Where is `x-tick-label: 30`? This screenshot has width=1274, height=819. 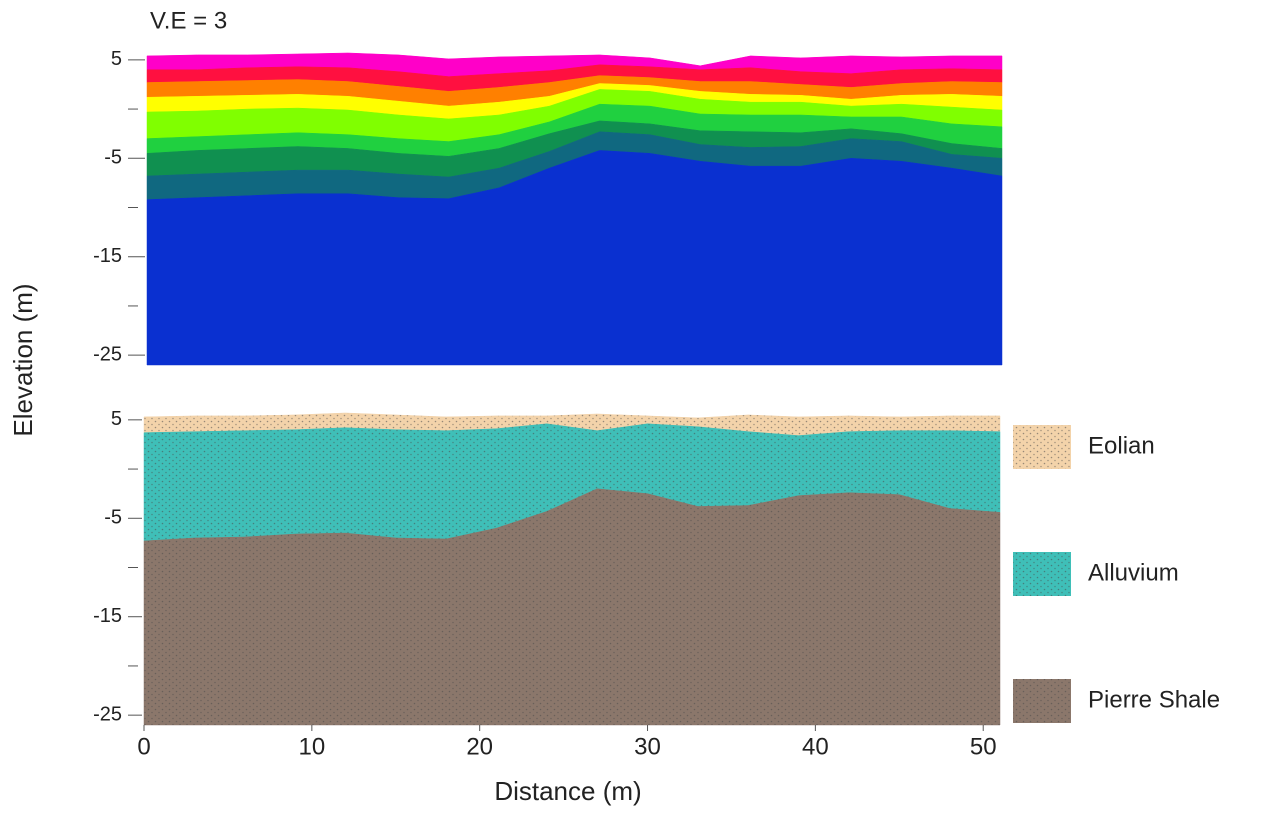
x-tick-label: 30 is located at coordinates (647, 746).